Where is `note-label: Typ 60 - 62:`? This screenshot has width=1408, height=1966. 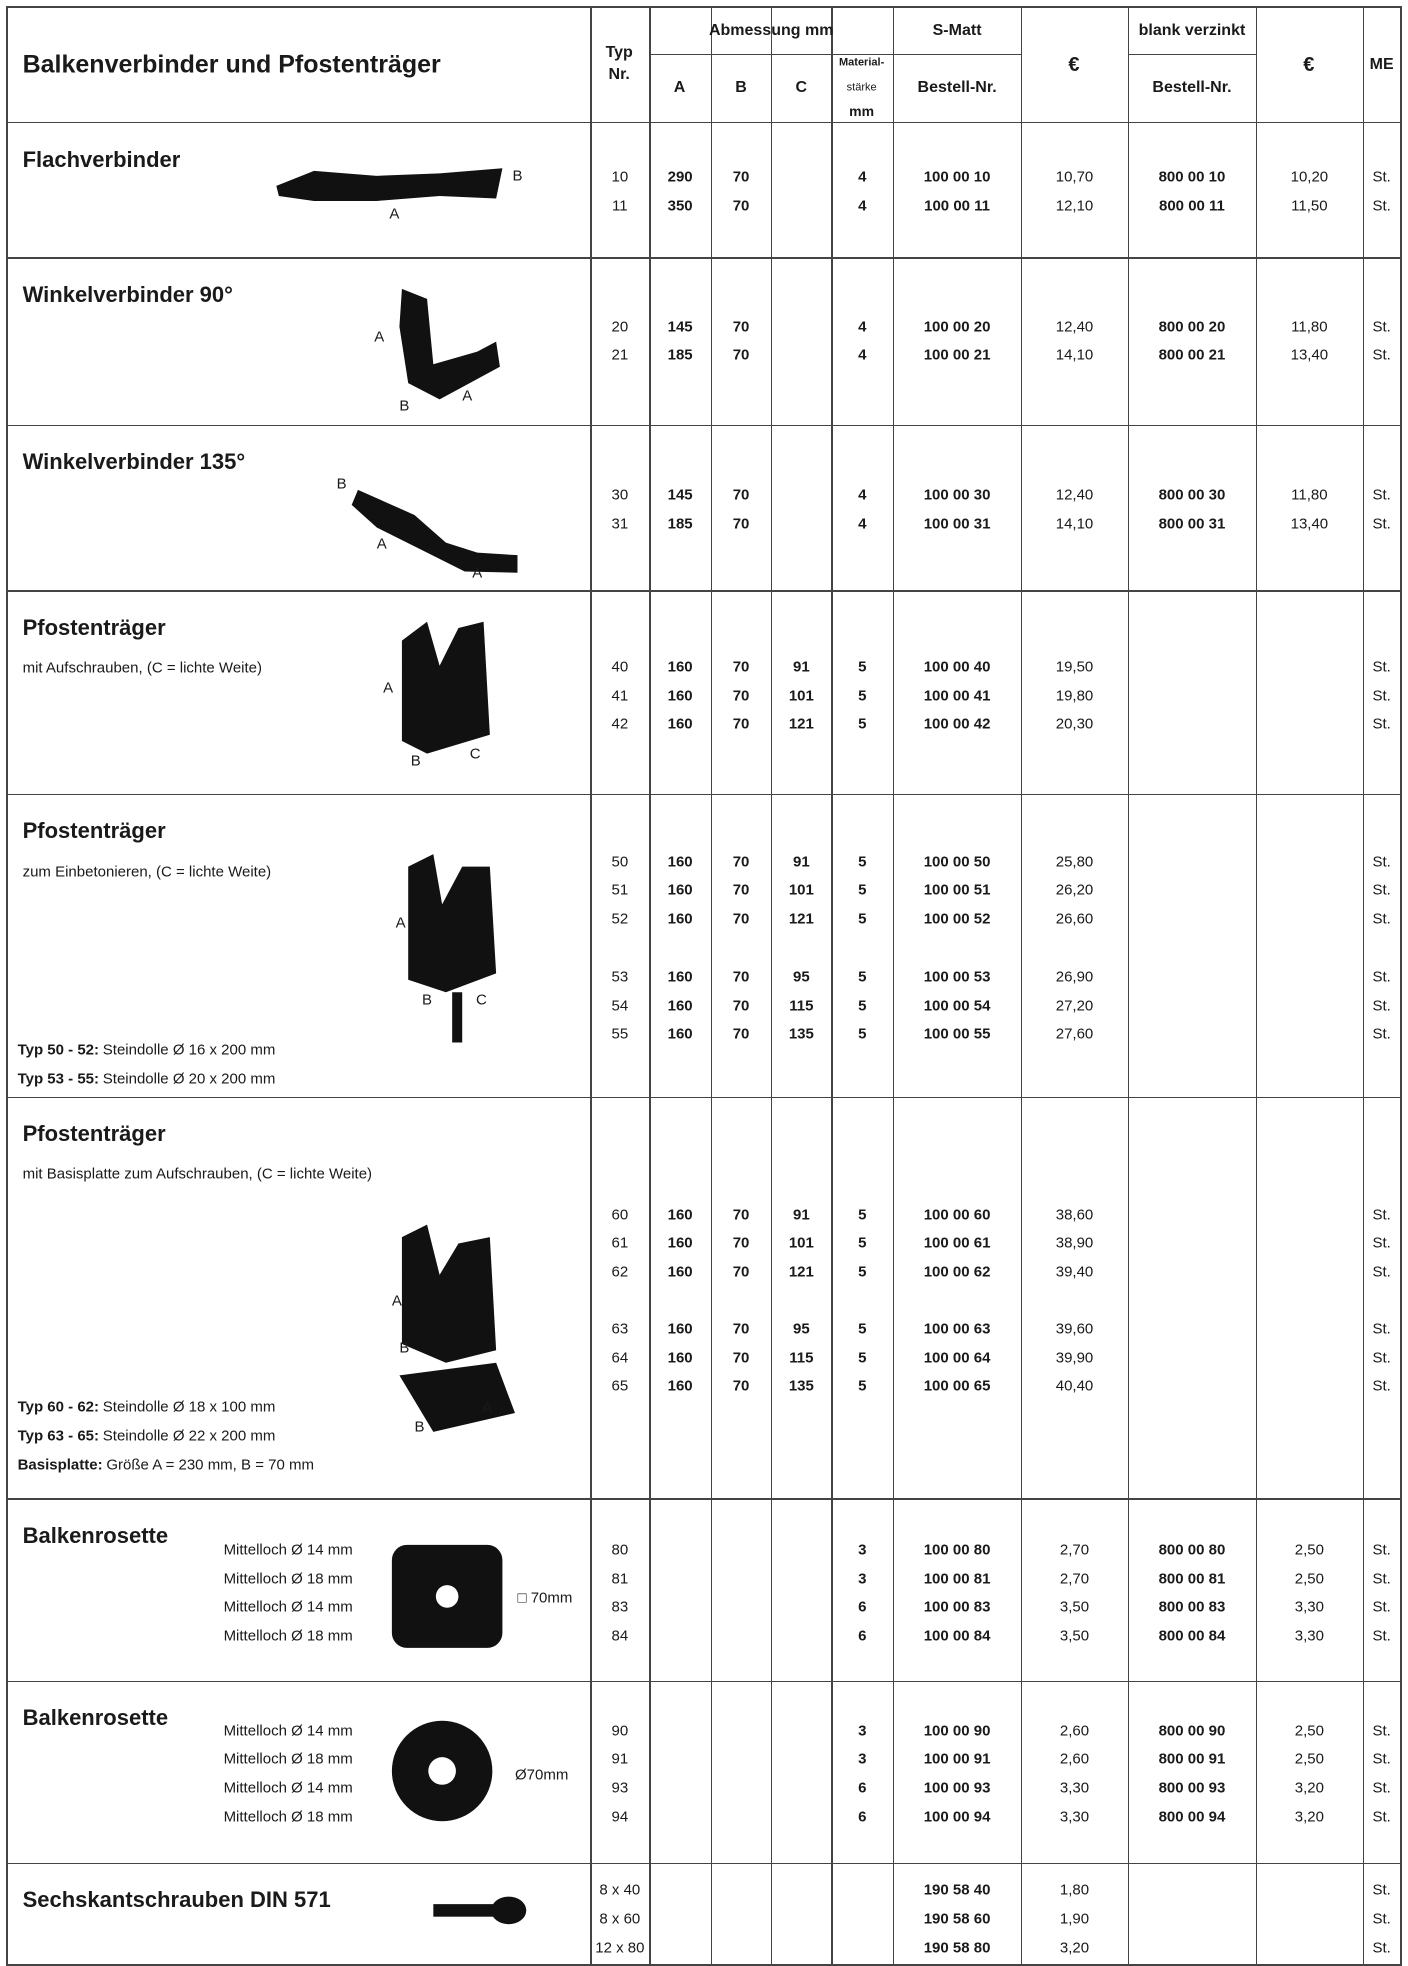 note-label: Typ 60 - 62: is located at coordinates (58, 1407).